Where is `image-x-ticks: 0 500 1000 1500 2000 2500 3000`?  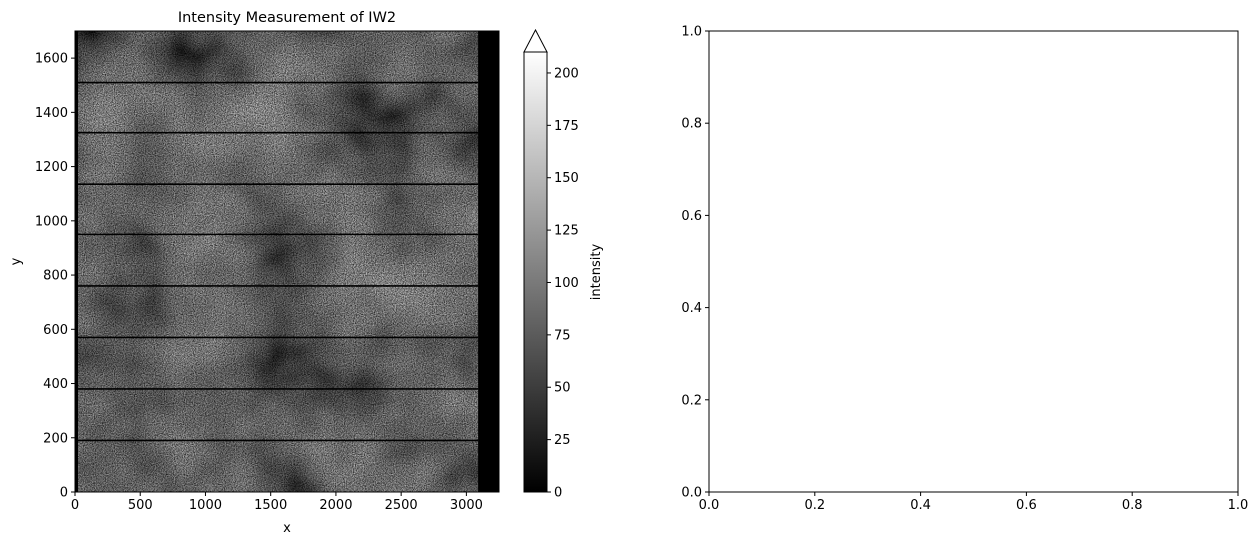 image-x-ticks: 0 500 1000 1500 2000 2500 3000 is located at coordinates (277, 502).